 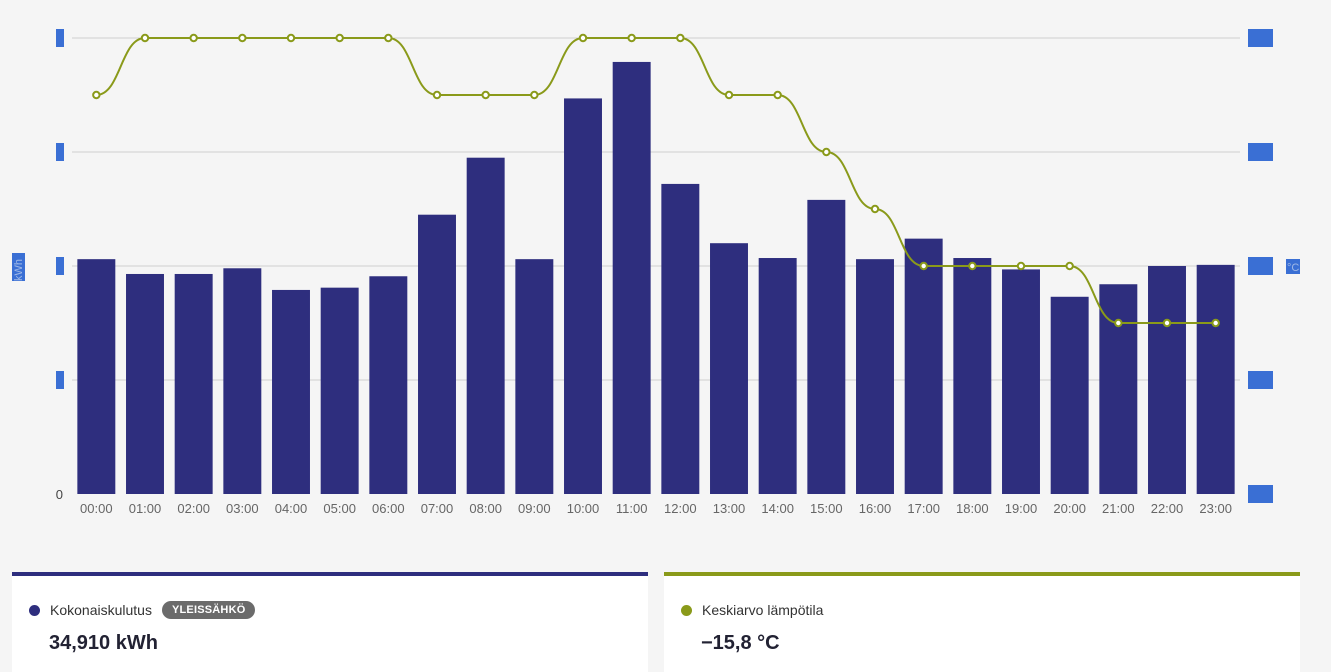 What do you see at coordinates (680, 508) in the screenshot?
I see `x-tick-label: 12:00` at bounding box center [680, 508].